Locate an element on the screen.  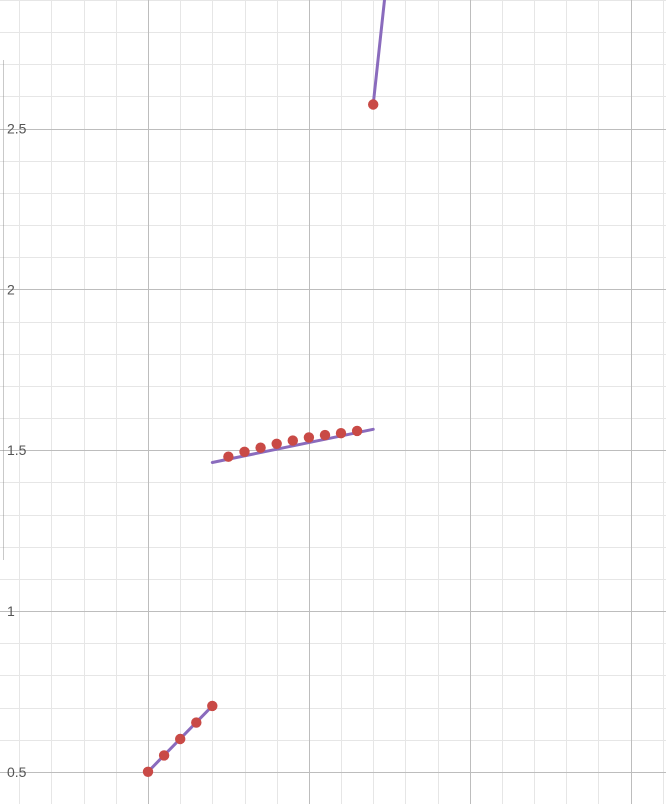
y-tick-label: 2 is located at coordinates (11, 289).